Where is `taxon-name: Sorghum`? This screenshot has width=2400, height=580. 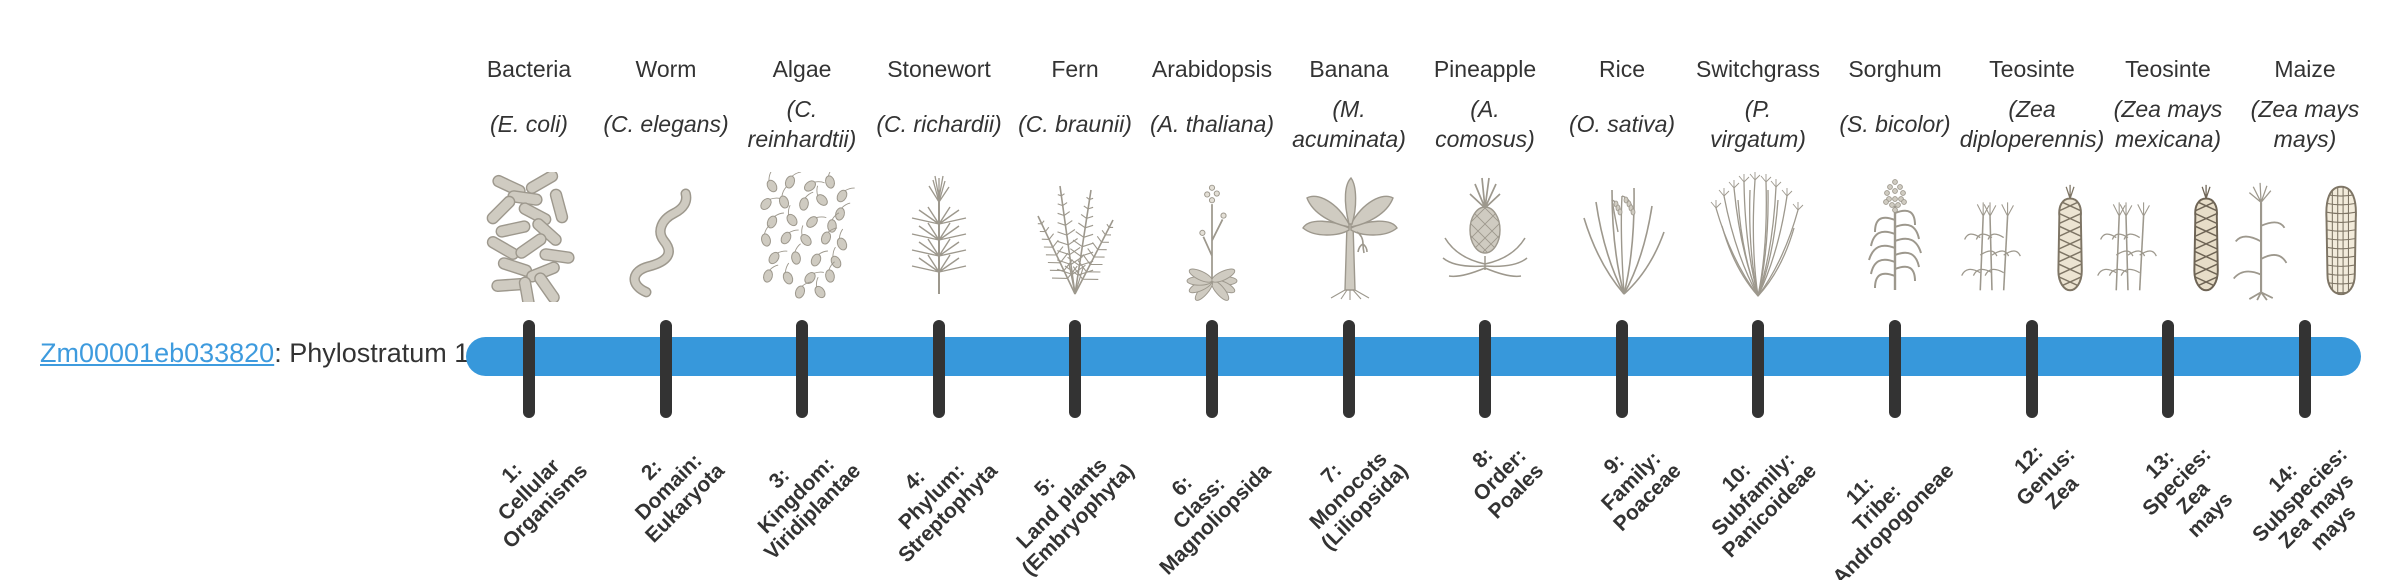 taxon-name: Sorghum is located at coordinates (1895, 69).